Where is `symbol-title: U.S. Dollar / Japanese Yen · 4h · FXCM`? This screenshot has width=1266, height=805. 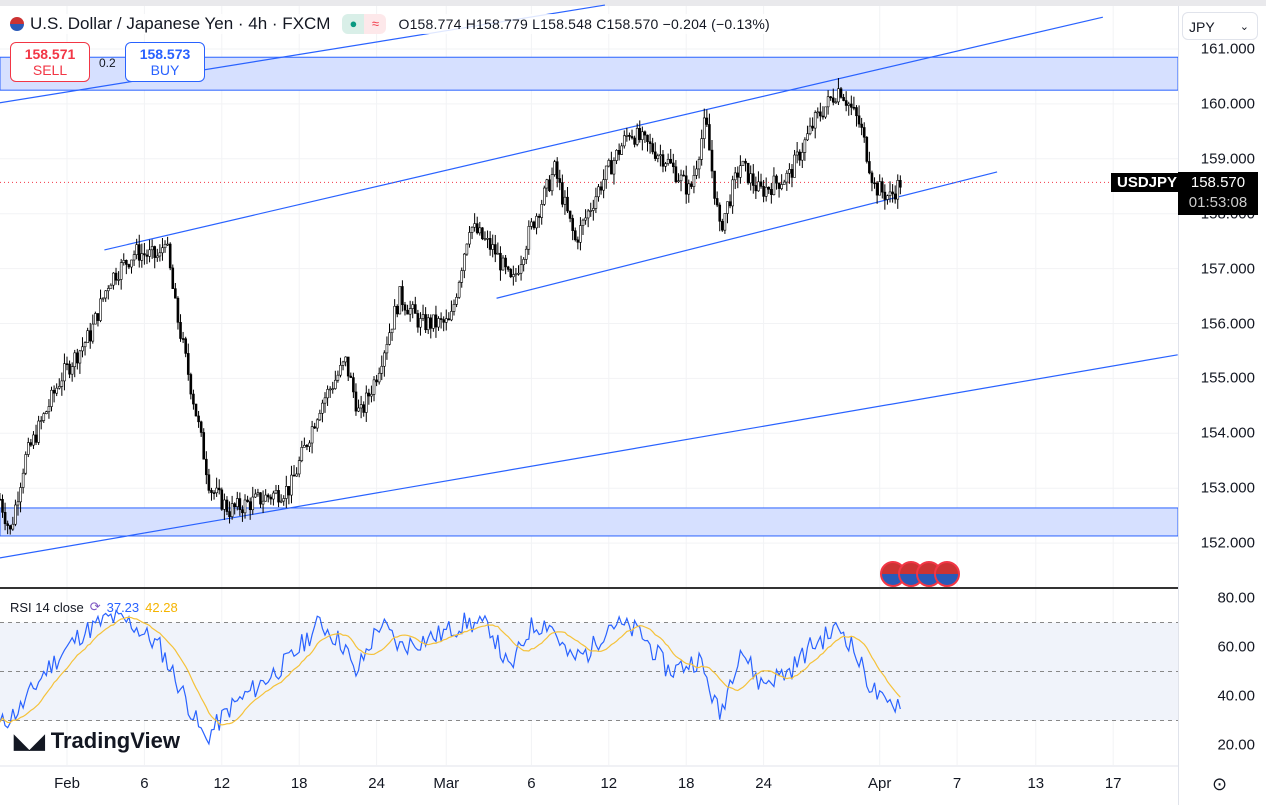
symbol-title: U.S. Dollar / Japanese Yen · 4h · FXCM is located at coordinates (180, 23).